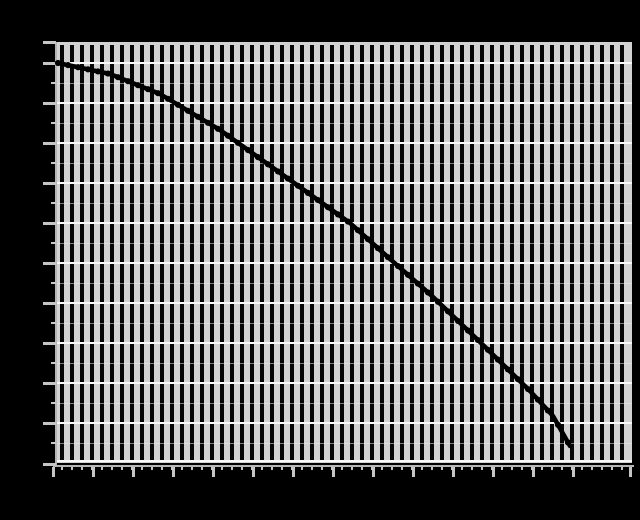  I want to click on y-axis-ticks, so click(49, 253).